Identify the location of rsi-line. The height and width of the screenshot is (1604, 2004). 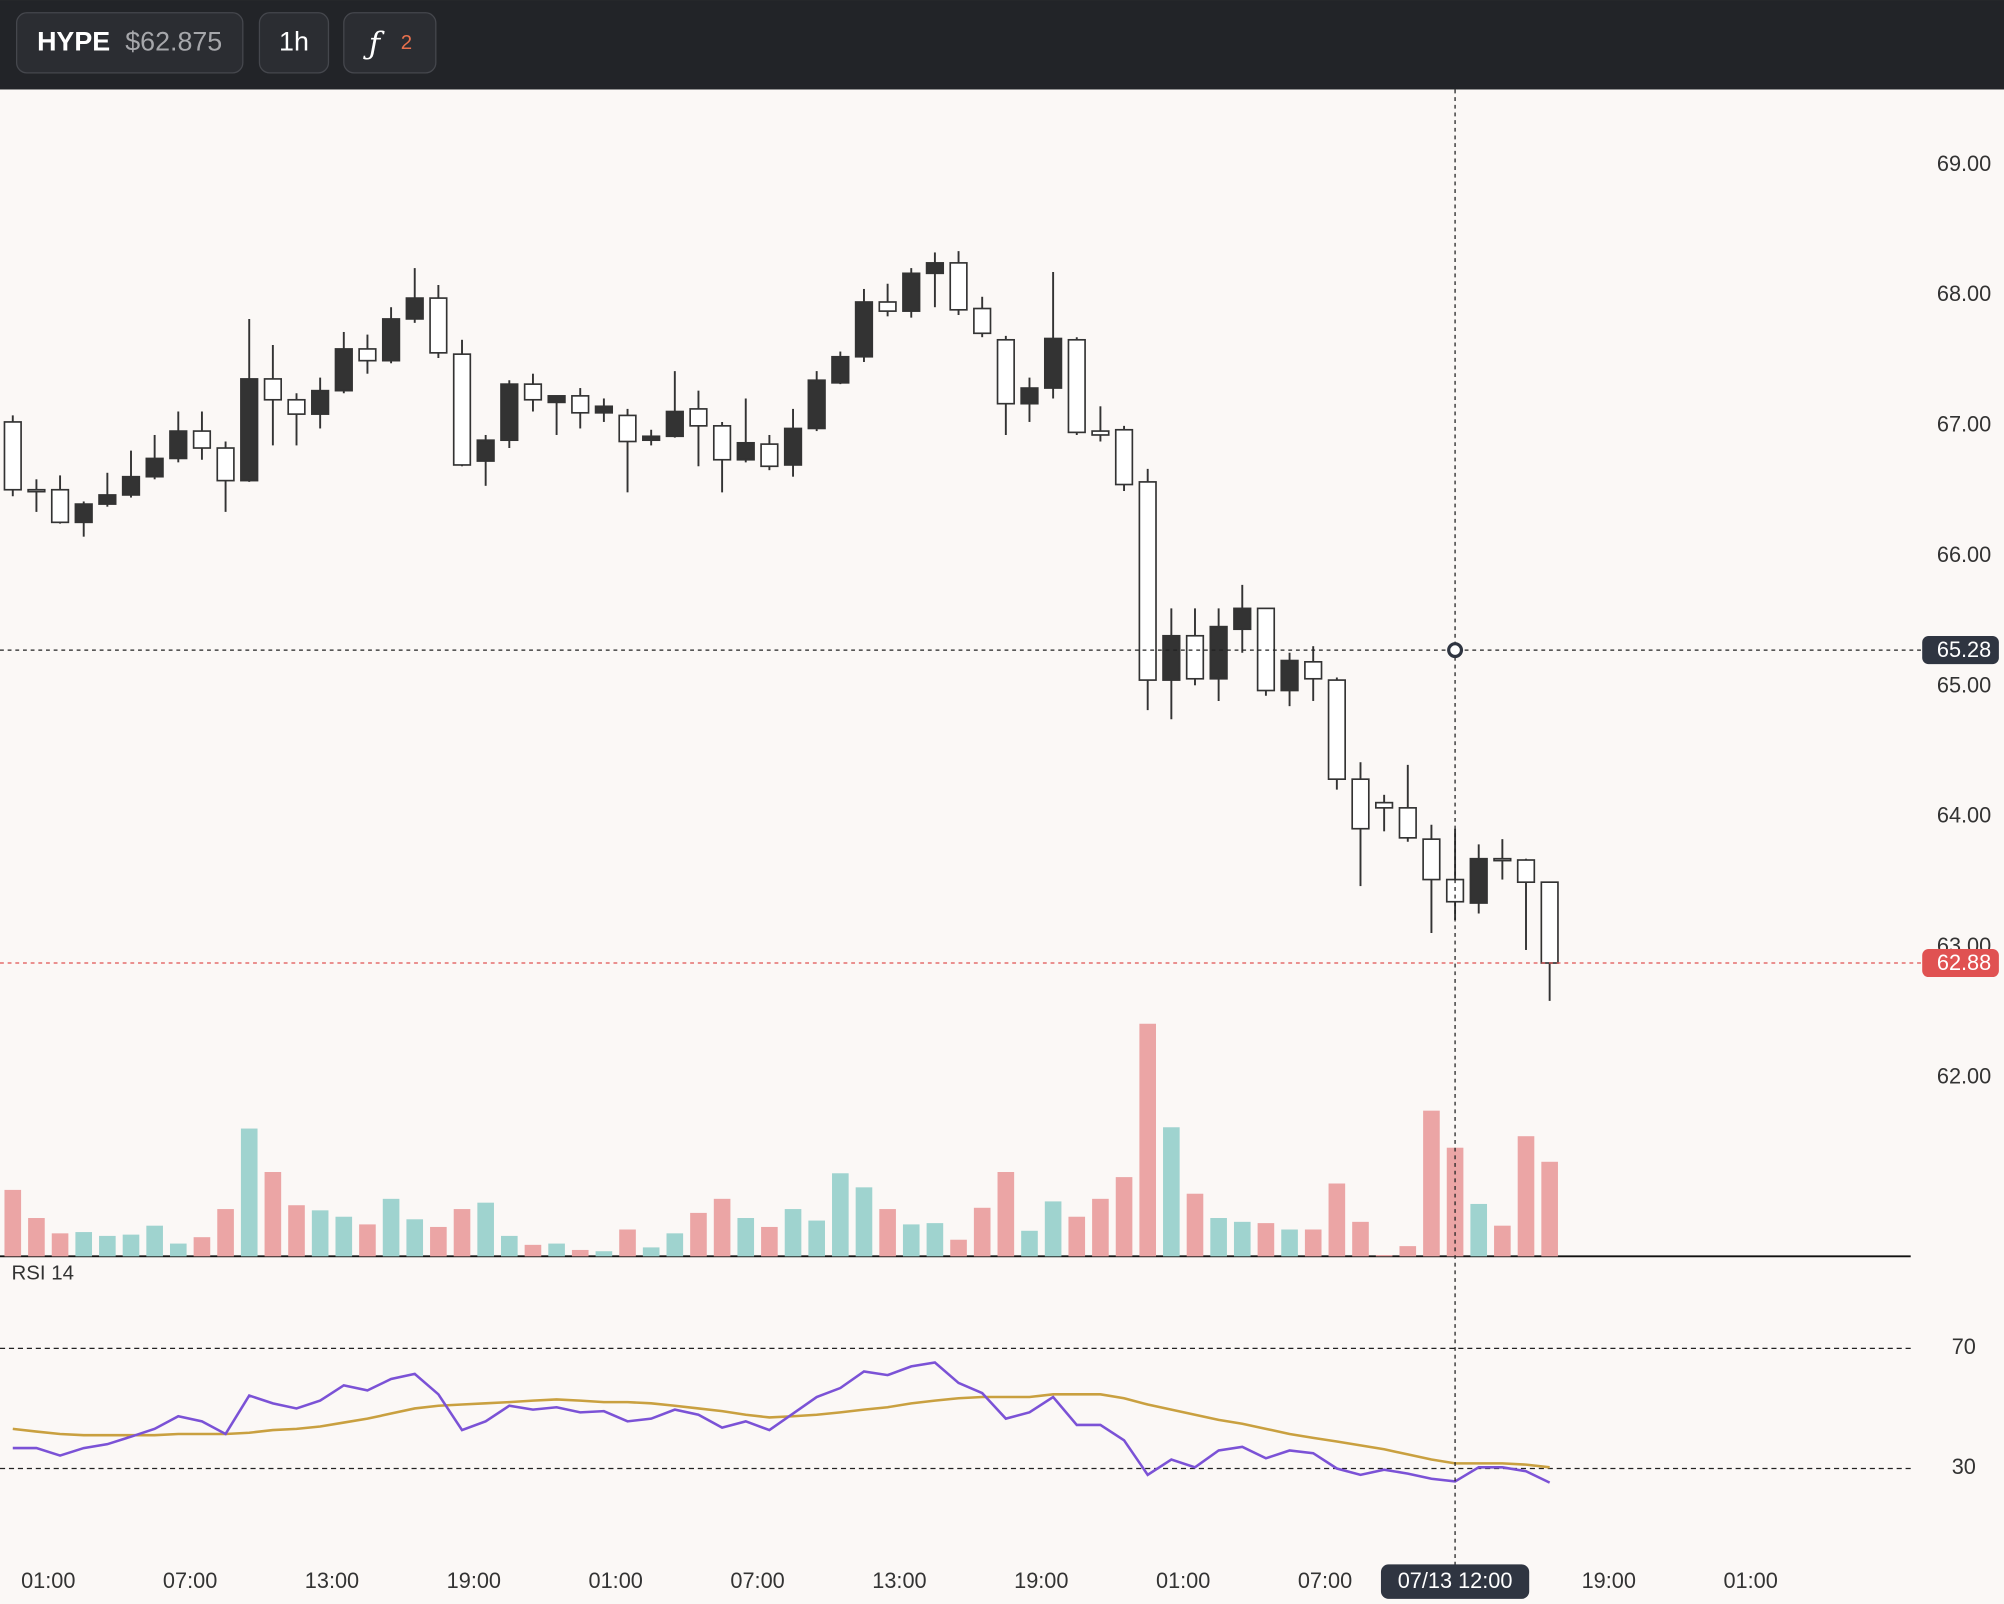
(781, 1422).